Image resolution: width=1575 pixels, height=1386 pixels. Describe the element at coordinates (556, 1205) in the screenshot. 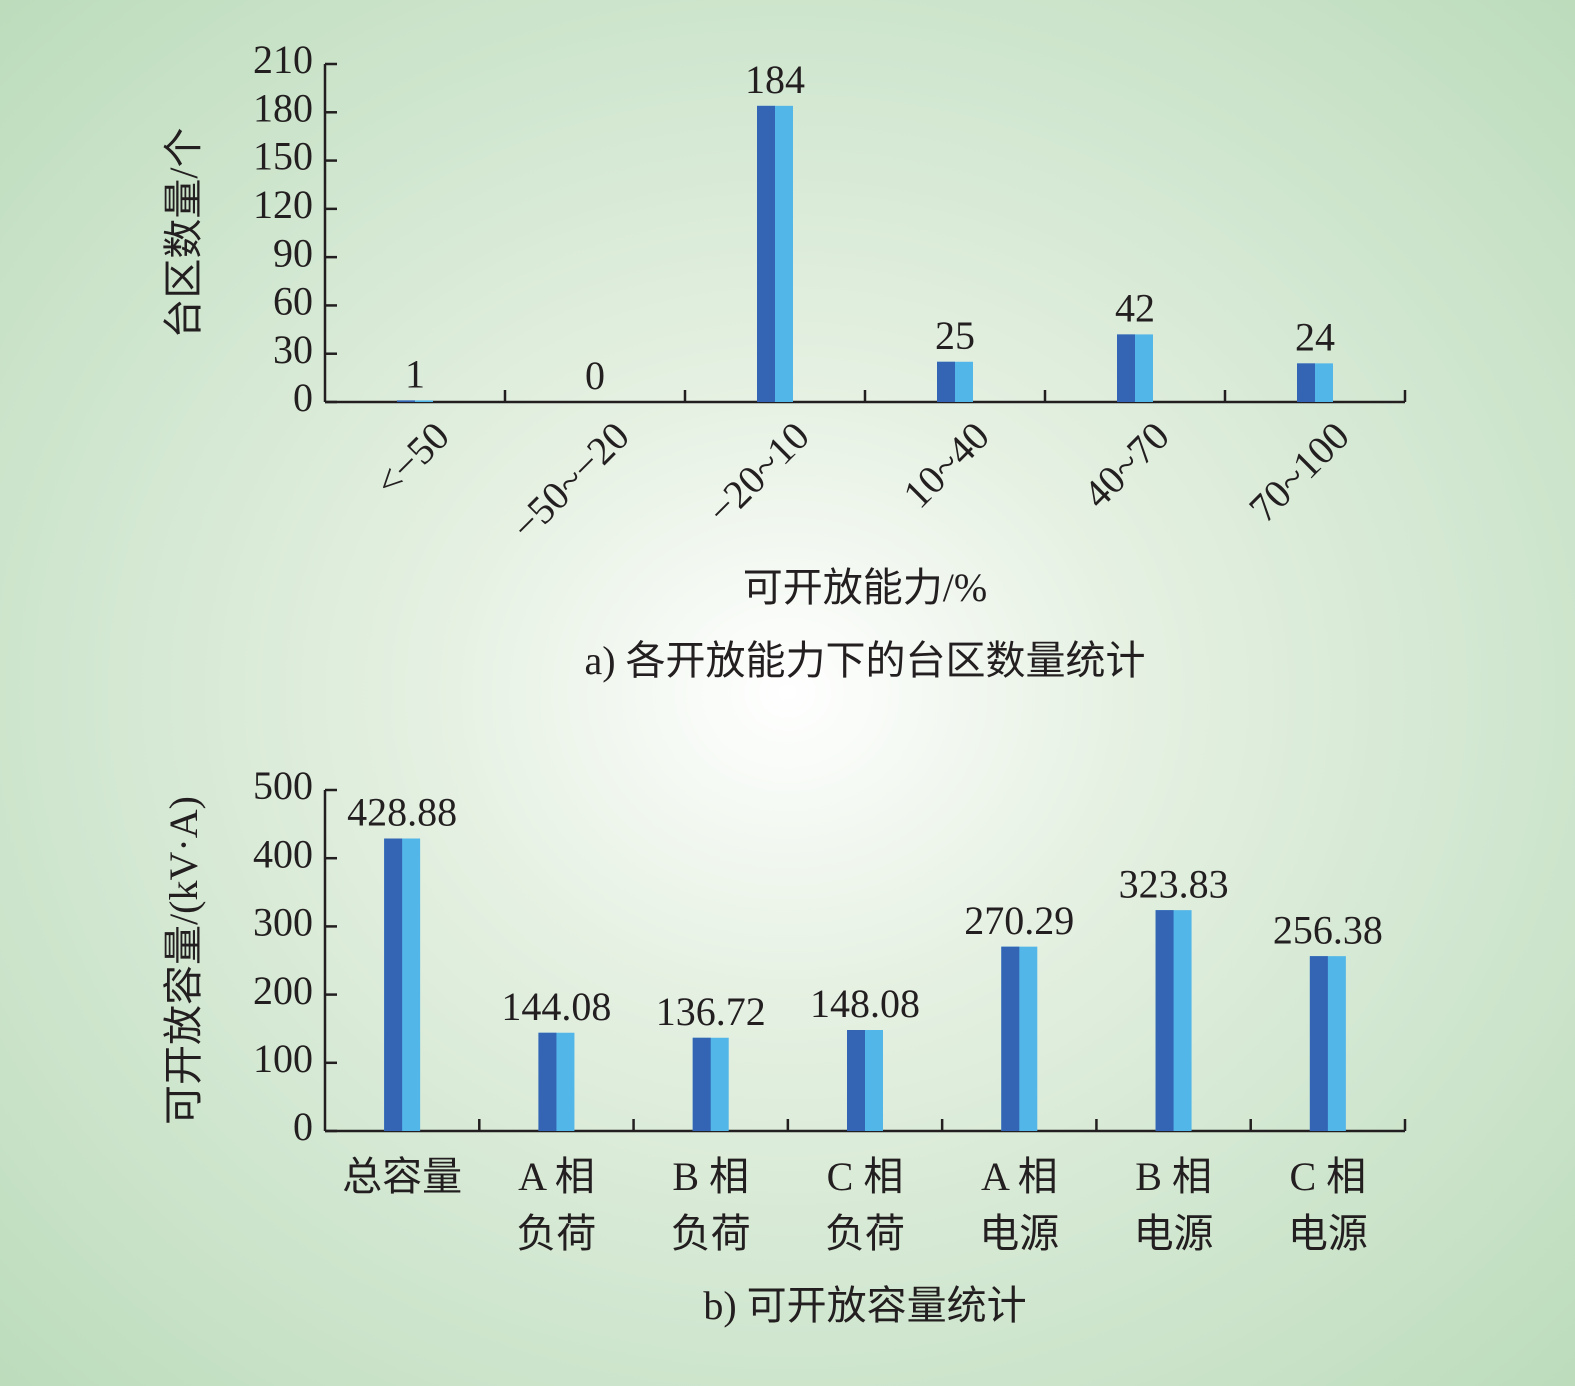

I see `x-tick-label: A 相负荷` at that location.